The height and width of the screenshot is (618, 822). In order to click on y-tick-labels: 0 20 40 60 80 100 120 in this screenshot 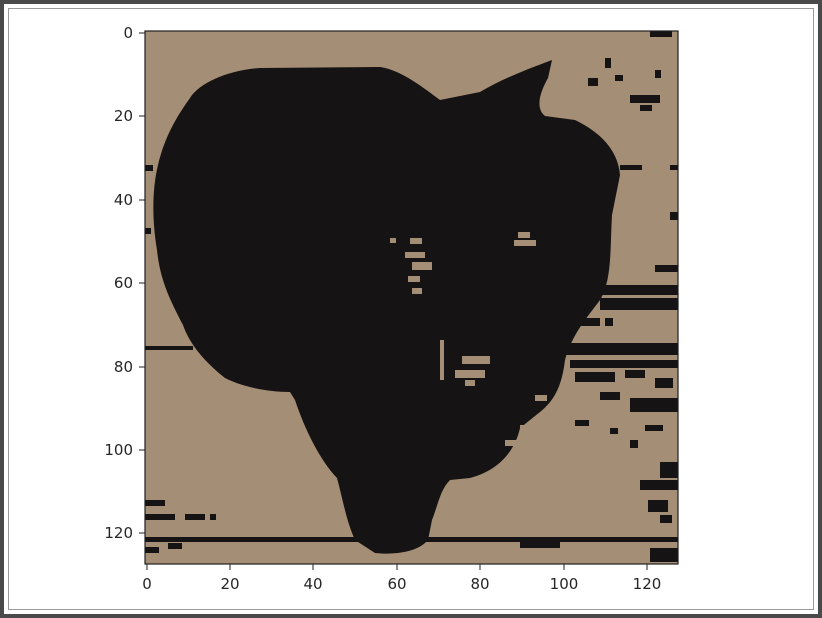, I will do `click(118, 283)`.